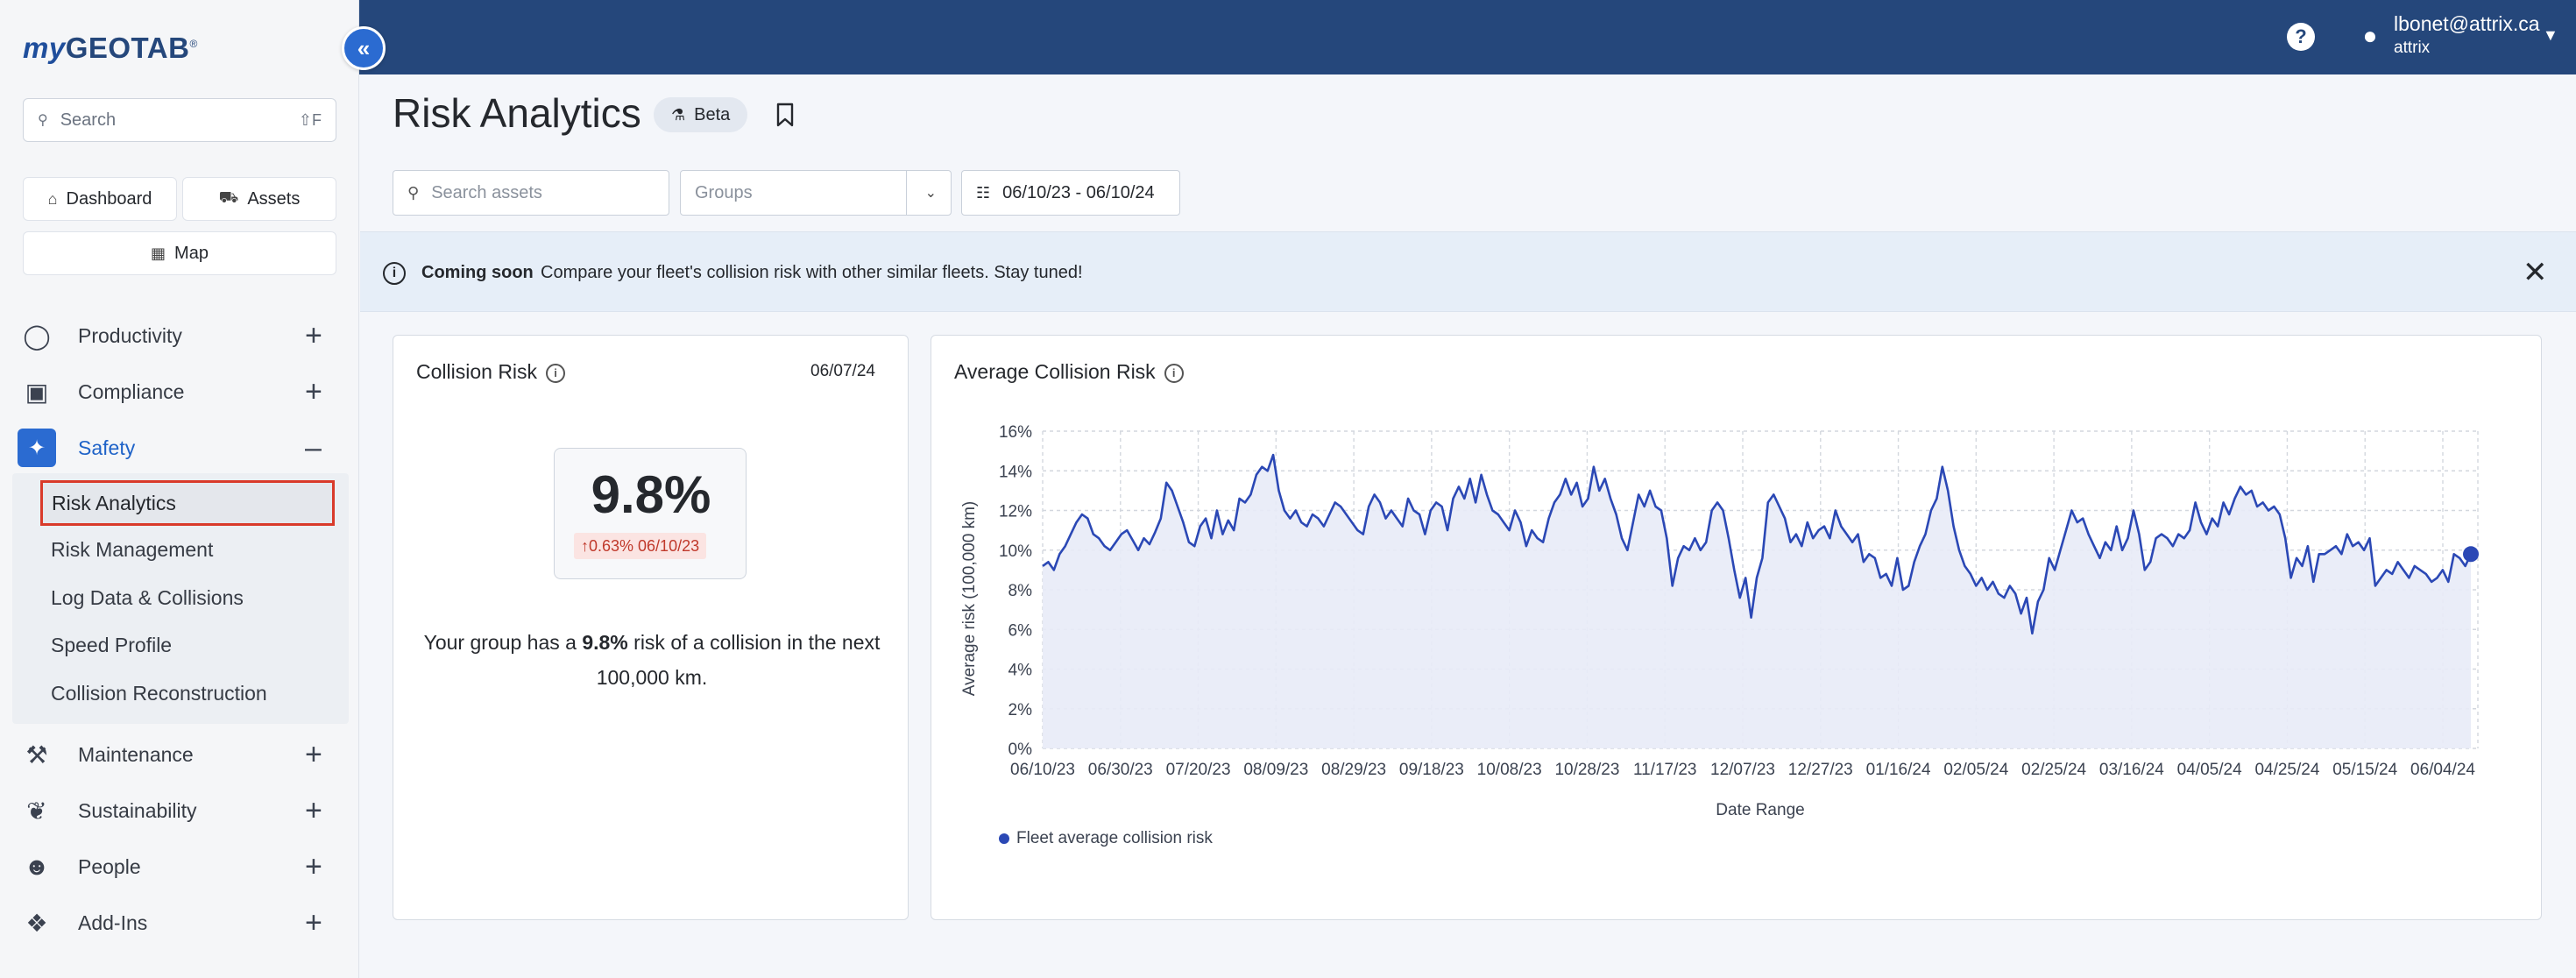 Image resolution: width=2576 pixels, height=978 pixels. I want to click on sidebar-subitem-risk-analytics: Risk Analytics, so click(187, 503).